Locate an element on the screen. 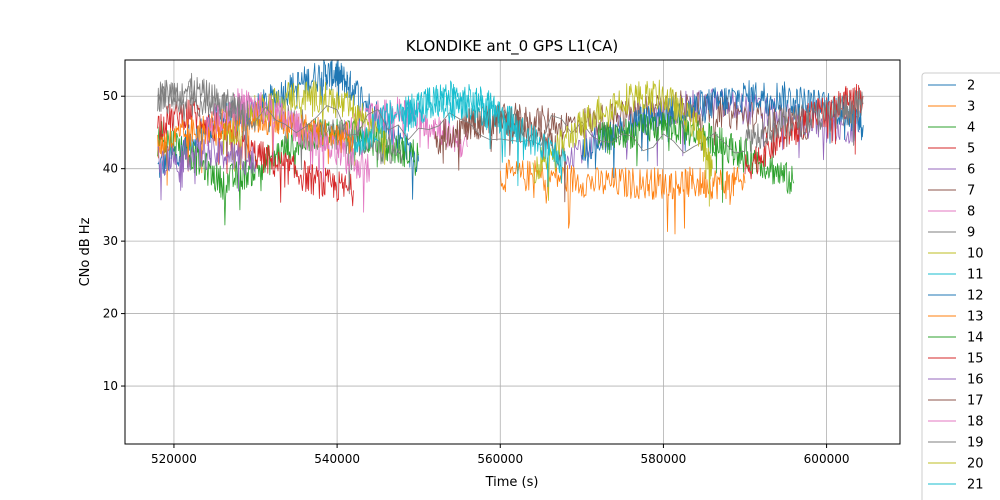 This screenshot has width=1000, height=500. x-tick-label: 540000 is located at coordinates (337, 459).